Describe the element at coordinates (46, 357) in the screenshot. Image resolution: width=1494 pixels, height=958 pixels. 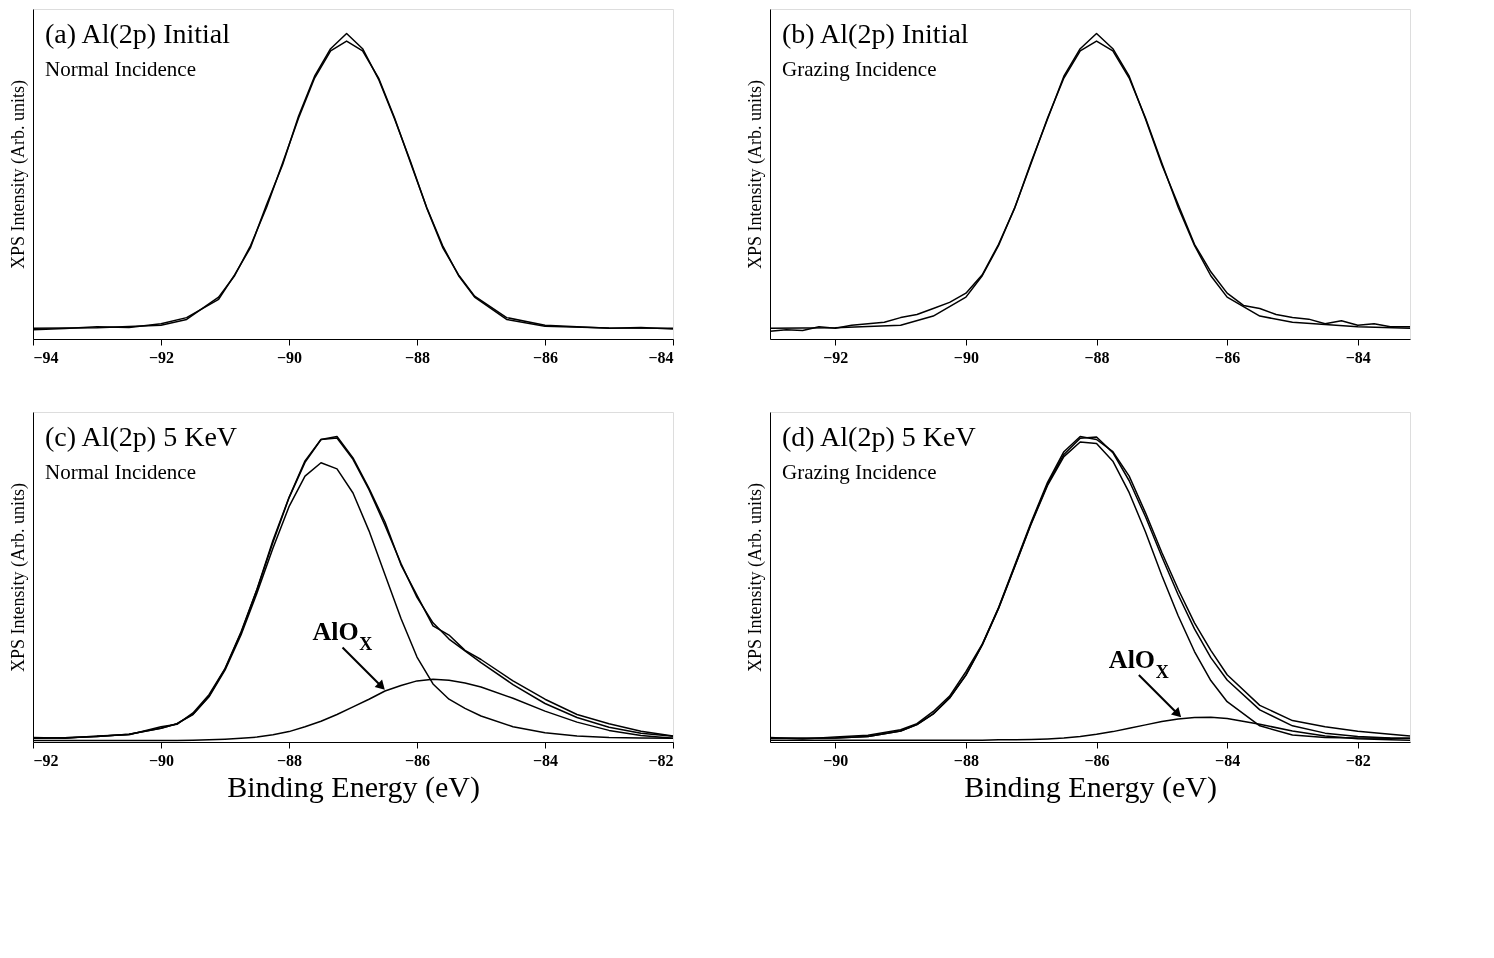
I see `x-tick-label: −94` at that location.